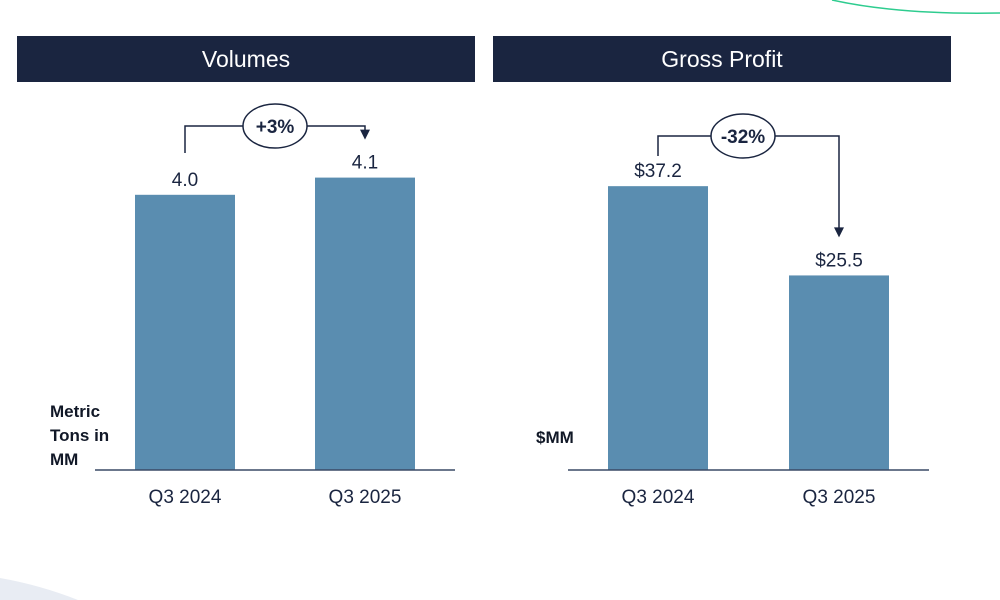 The height and width of the screenshot is (600, 1000). I want to click on y-label-line: MM, so click(64, 459).